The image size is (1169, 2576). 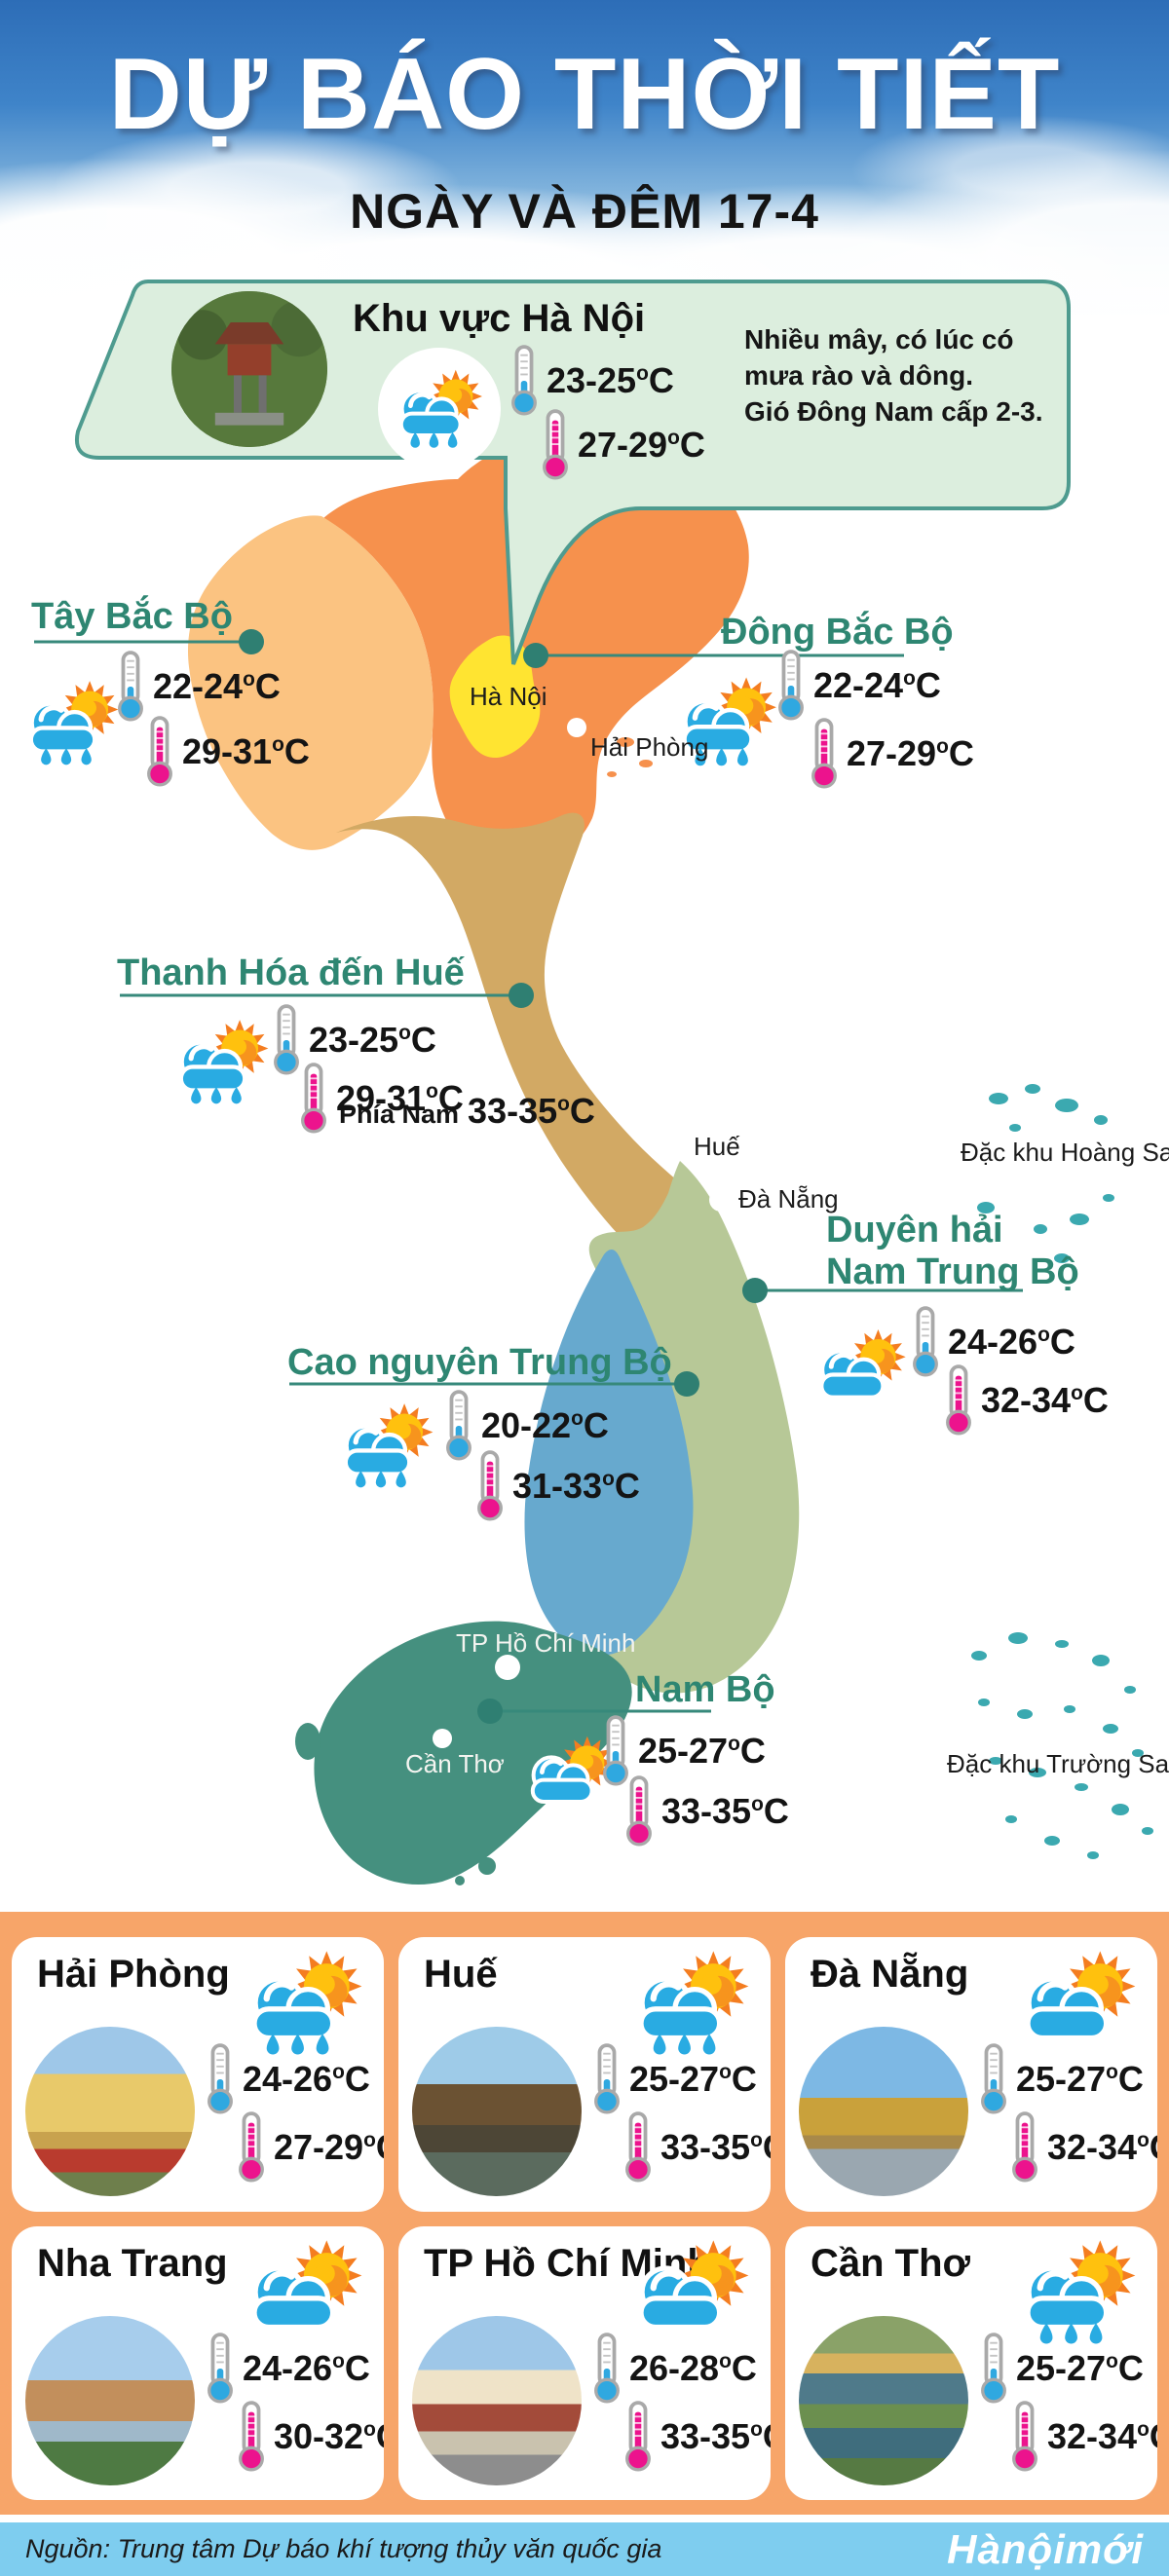 I want to click on day-temp-row: 24-26oC, so click(x=287, y=2369).